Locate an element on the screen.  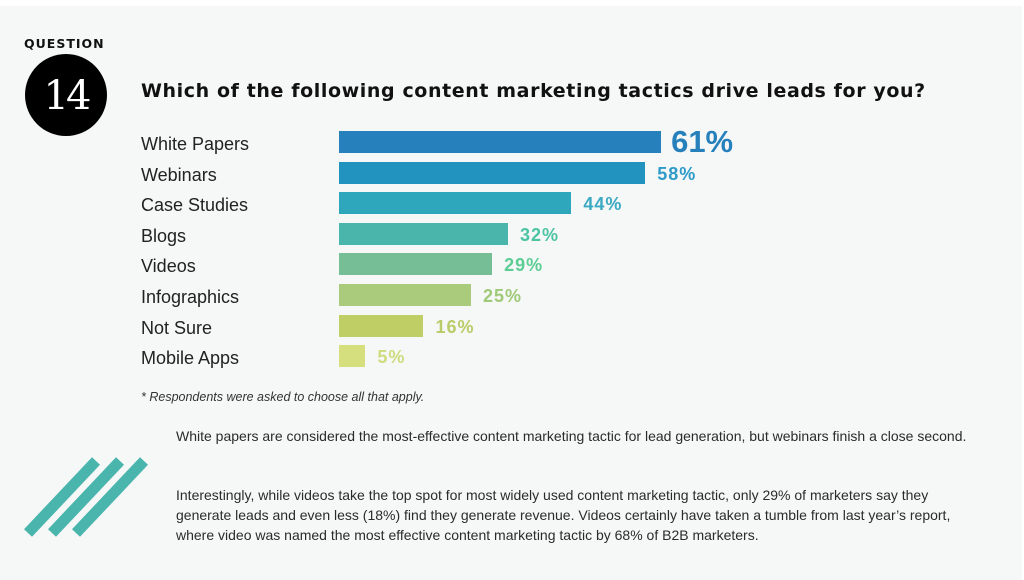
category-label: Blogs is located at coordinates (164, 235).